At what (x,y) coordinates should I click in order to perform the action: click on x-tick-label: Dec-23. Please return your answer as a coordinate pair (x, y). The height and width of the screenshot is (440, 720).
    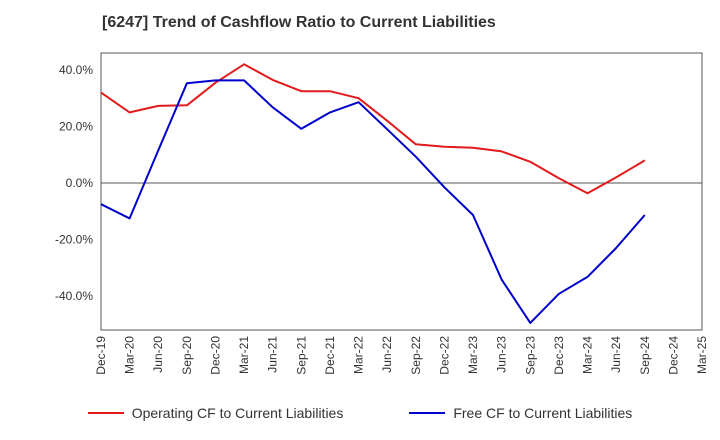
    Looking at the image, I should click on (559, 355).